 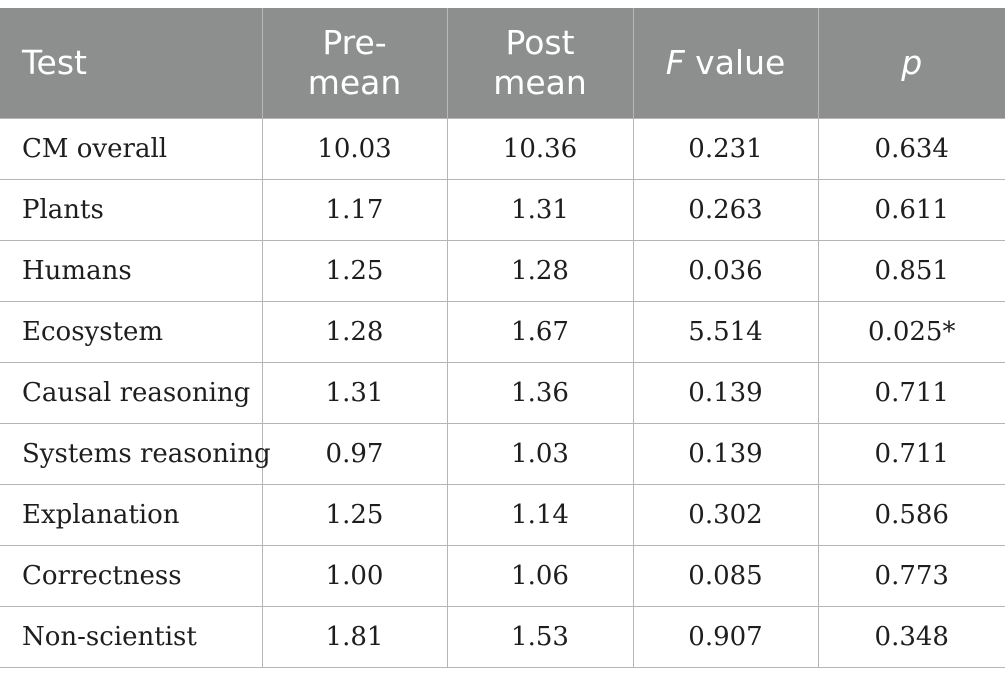 I want to click on p-value-cell: 0.634, so click(x=911, y=149).